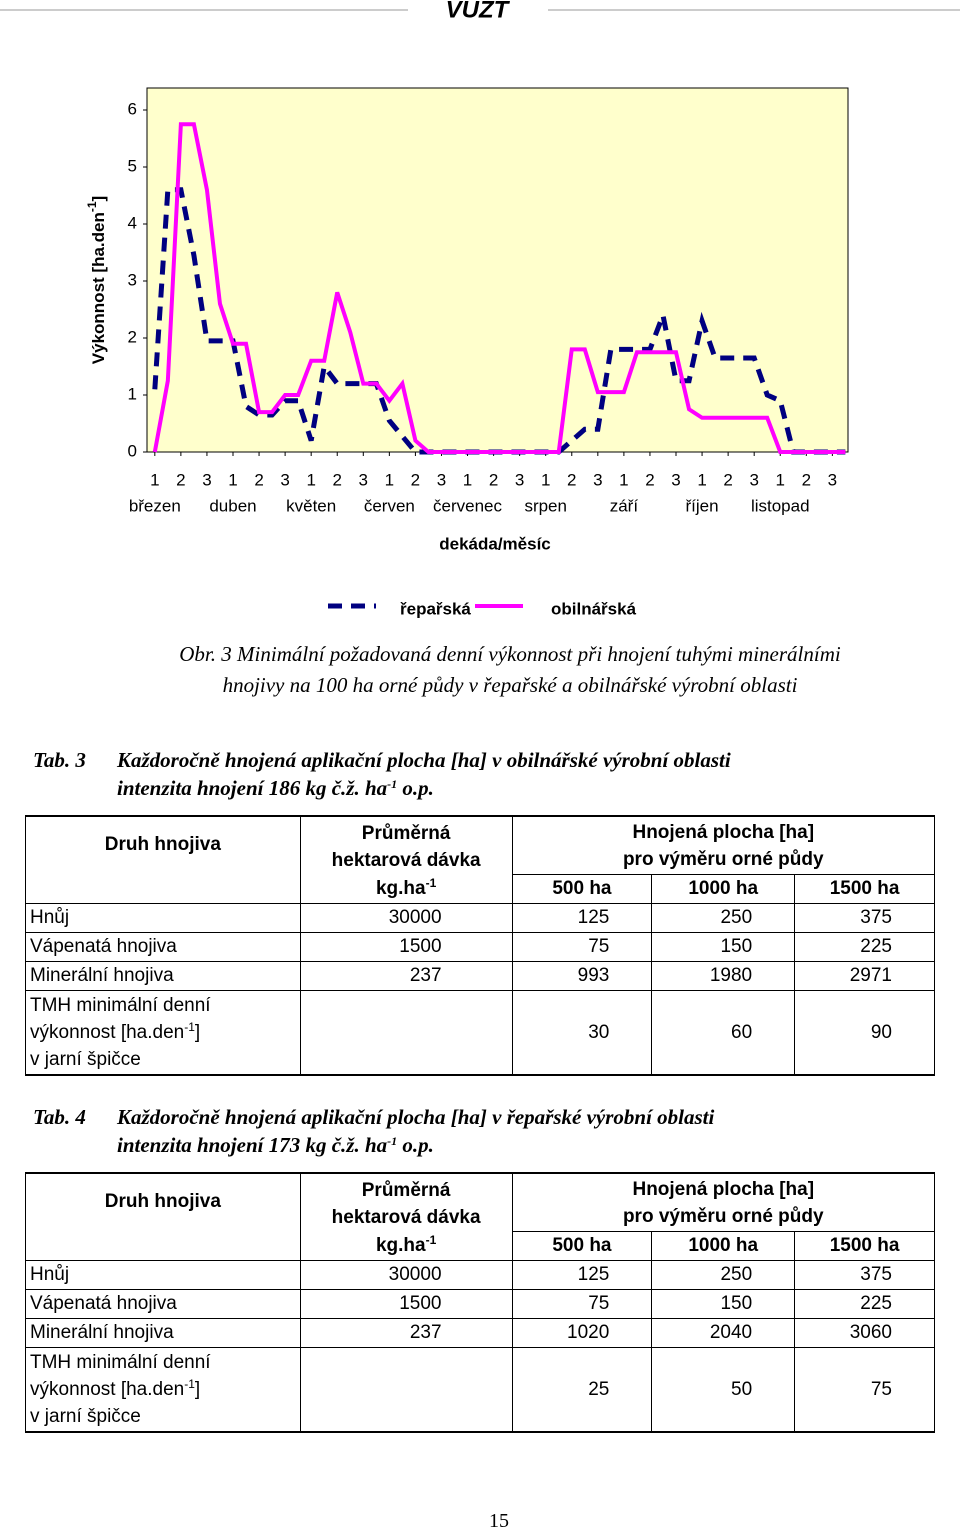 The width and height of the screenshot is (960, 1533). I want to click on month-label: září, so click(624, 505).